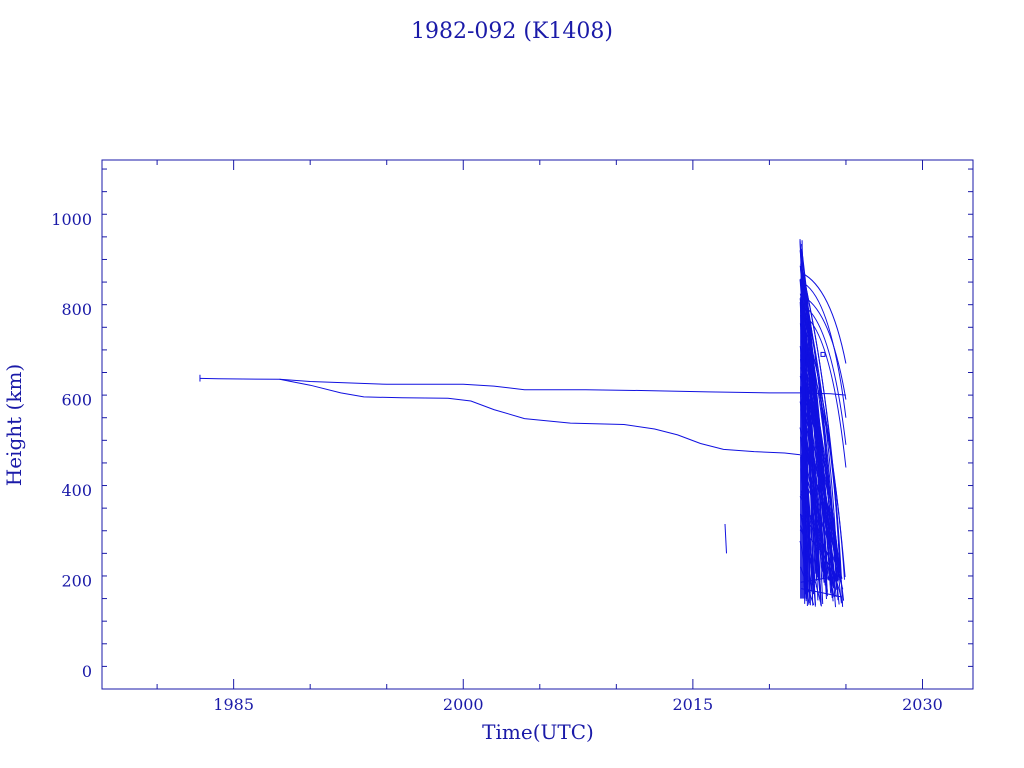 The height and width of the screenshot is (768, 1024). I want to click on y-tick-label: 400, so click(76, 490).